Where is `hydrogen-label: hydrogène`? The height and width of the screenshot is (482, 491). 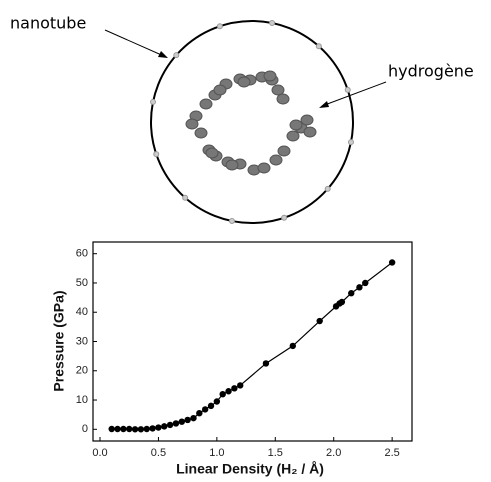
hydrogen-label: hydrogène is located at coordinates (431, 71).